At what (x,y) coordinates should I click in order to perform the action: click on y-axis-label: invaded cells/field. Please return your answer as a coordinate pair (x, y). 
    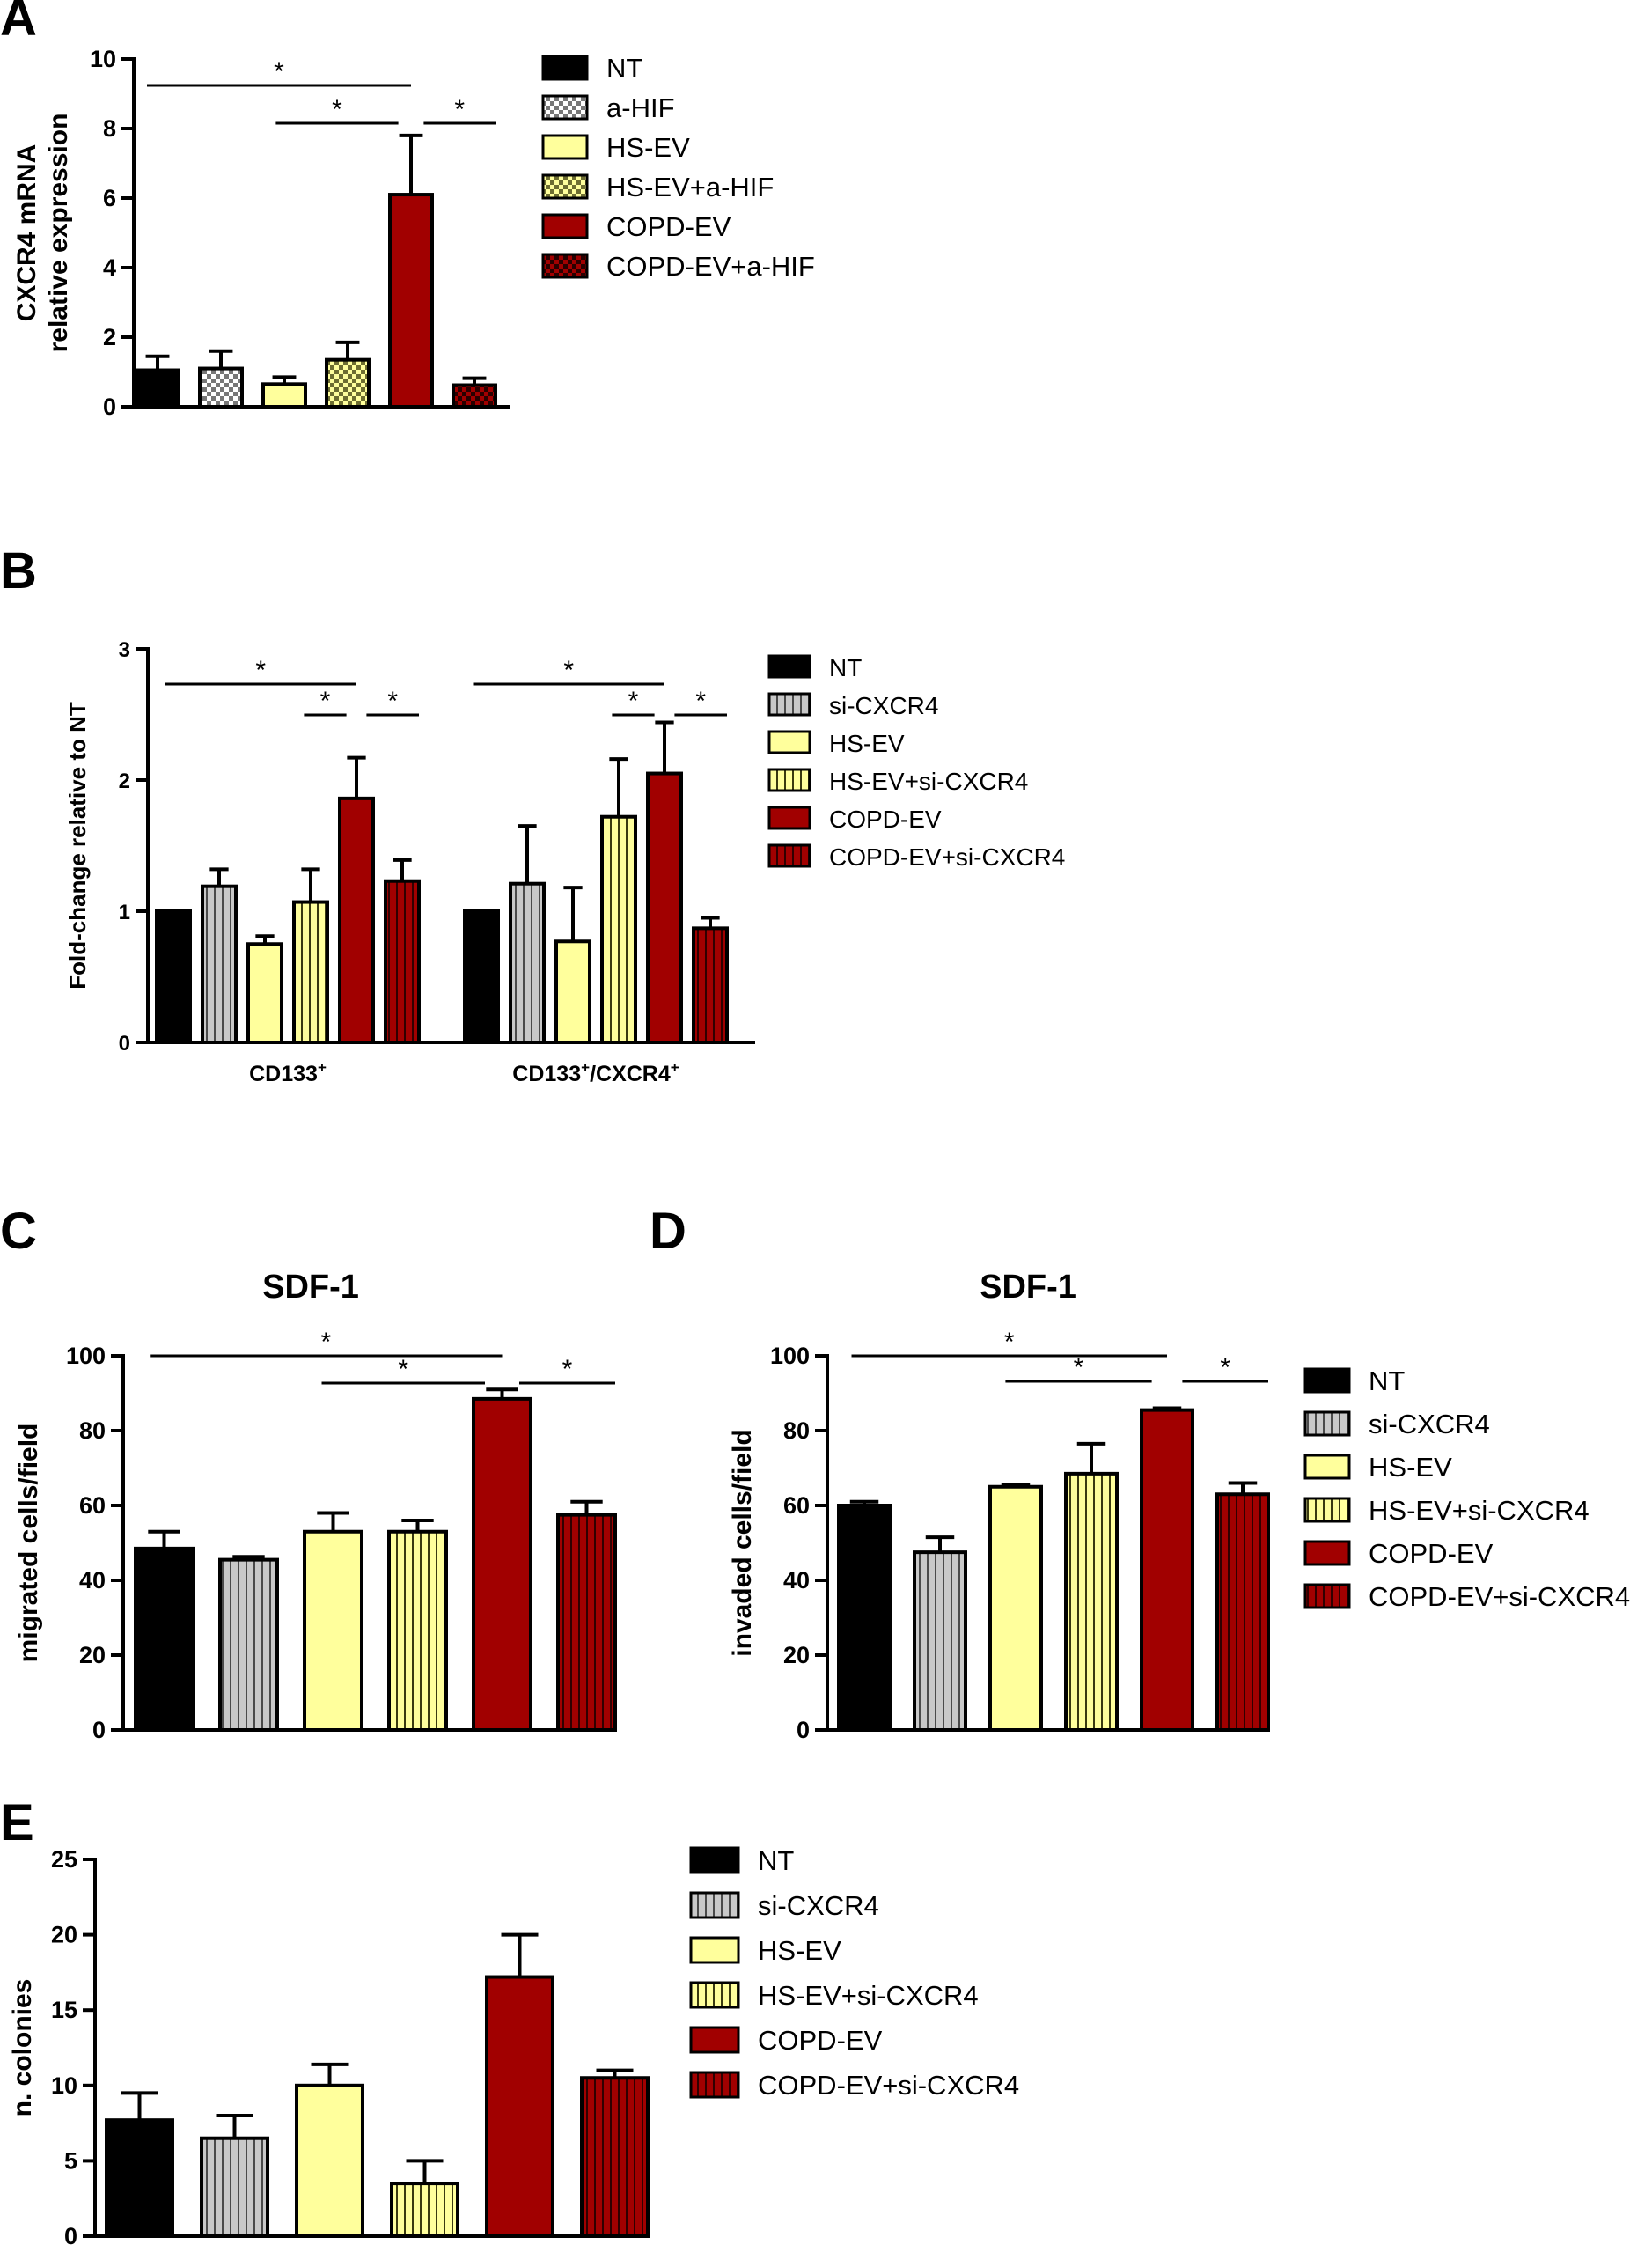
    Looking at the image, I should click on (742, 1542).